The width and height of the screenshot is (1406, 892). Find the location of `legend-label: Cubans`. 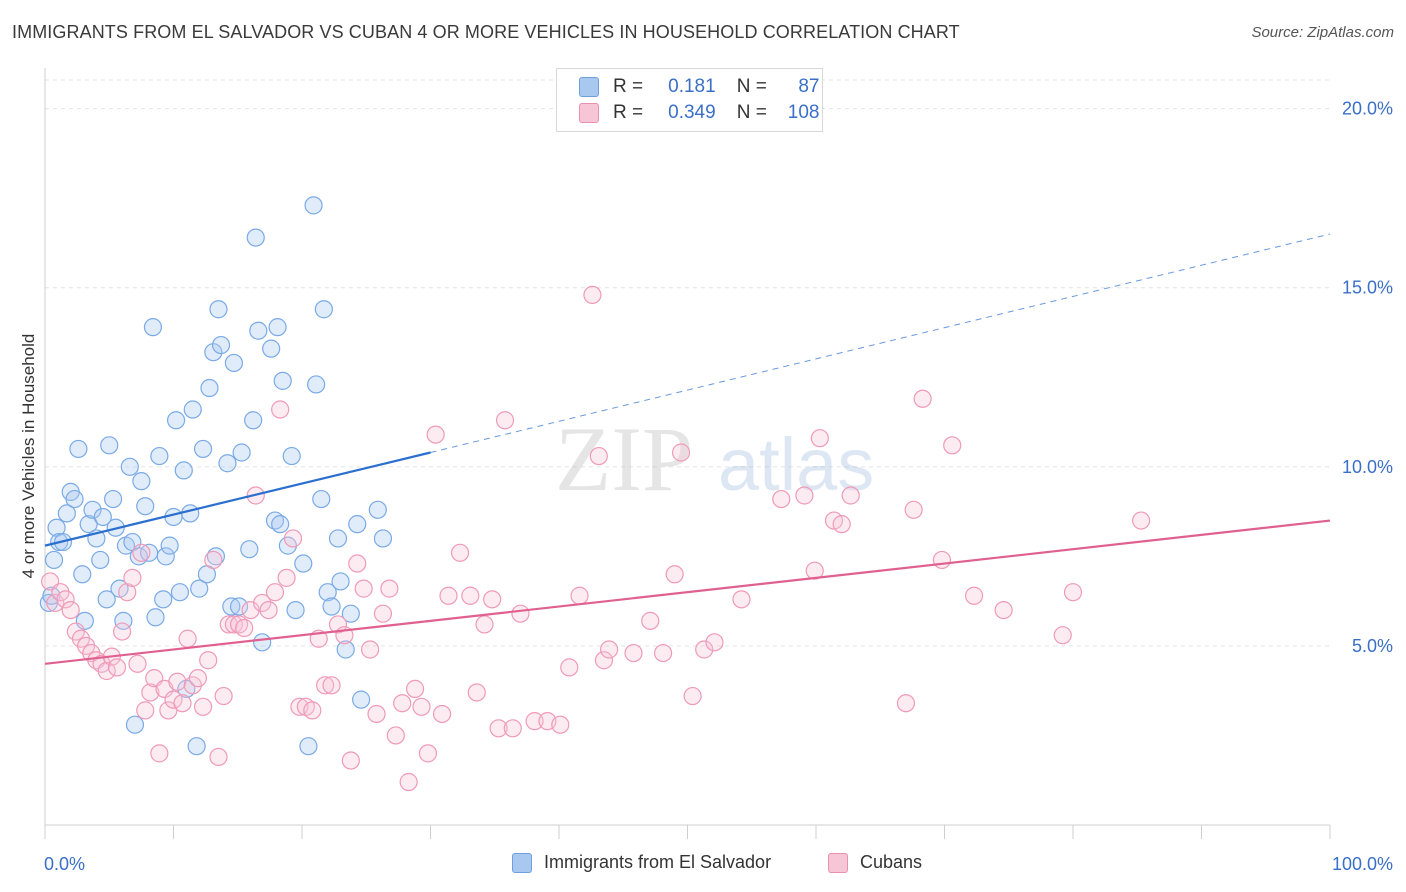

legend-label: Cubans is located at coordinates (891, 862).